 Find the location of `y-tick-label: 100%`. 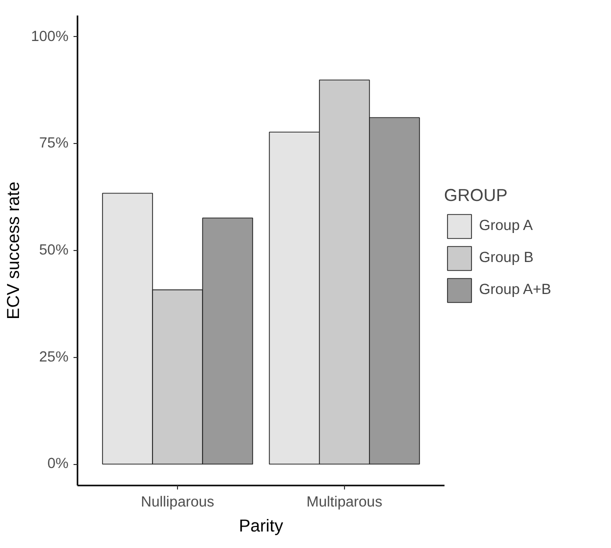

y-tick-label: 100% is located at coordinates (50, 36).